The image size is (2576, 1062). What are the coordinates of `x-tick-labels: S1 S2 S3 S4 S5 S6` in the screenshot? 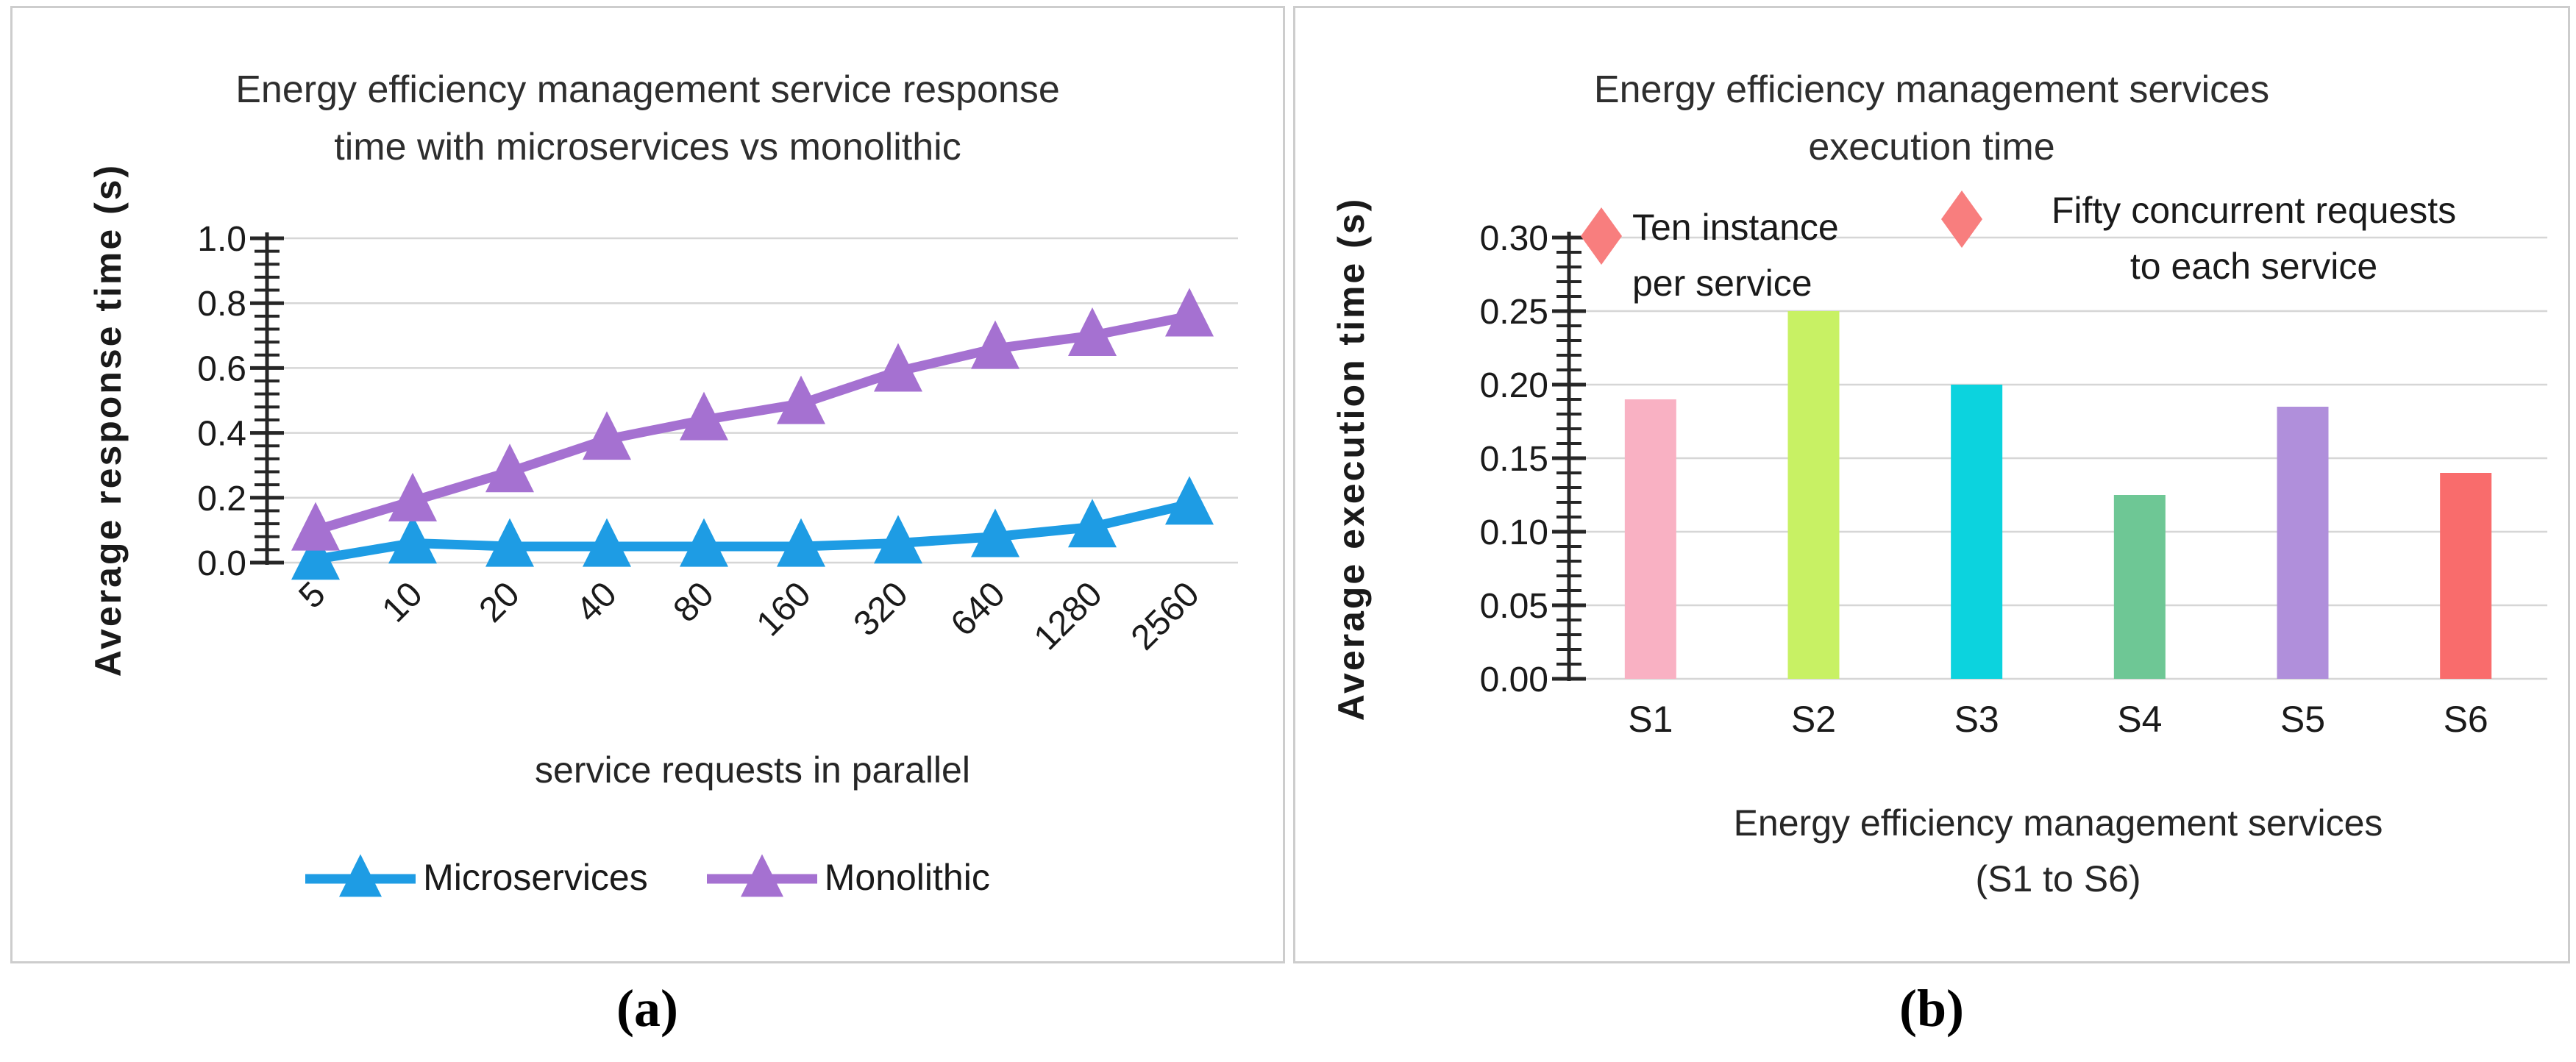 It's located at (2058, 719).